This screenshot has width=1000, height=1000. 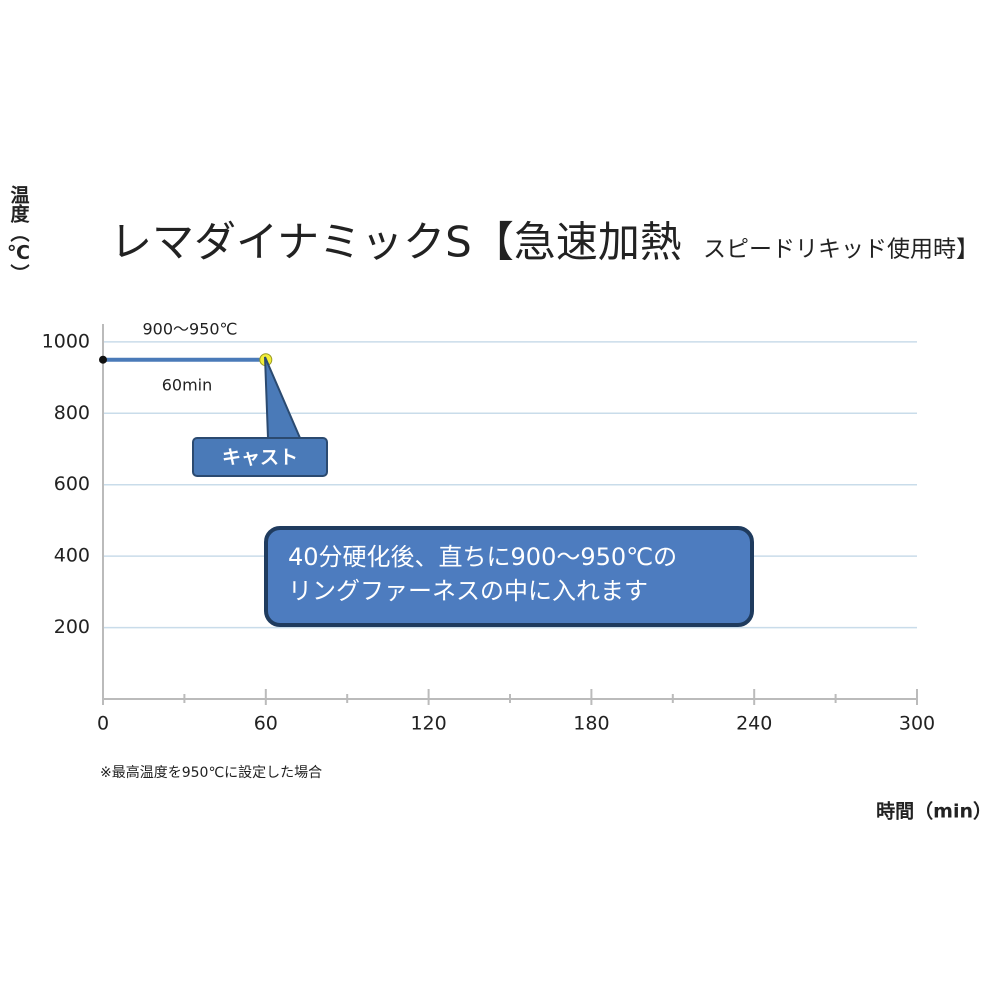 I want to click on callout-text: キャスト, so click(x=260, y=458).